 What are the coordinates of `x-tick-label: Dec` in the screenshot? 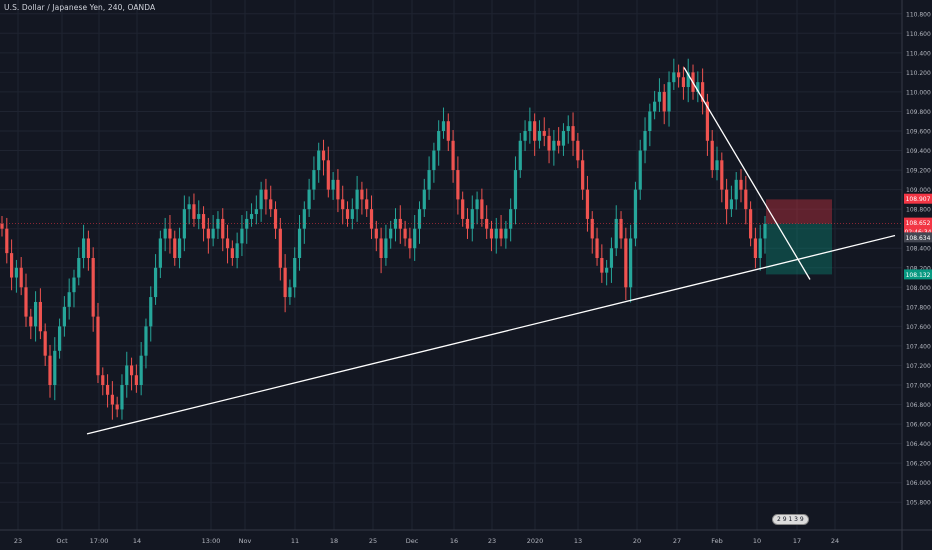 It's located at (412, 541).